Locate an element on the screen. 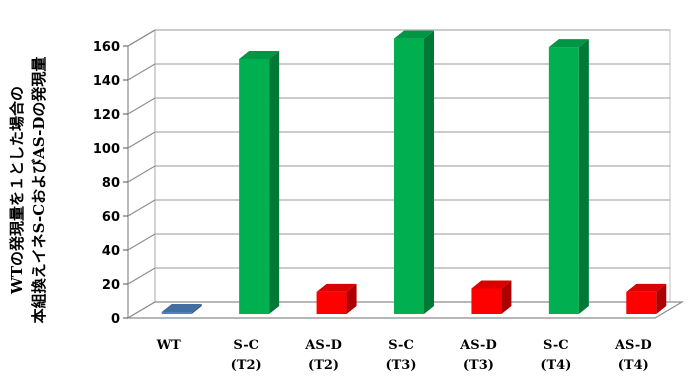  y-tick-label: 0 is located at coordinates (115, 319).